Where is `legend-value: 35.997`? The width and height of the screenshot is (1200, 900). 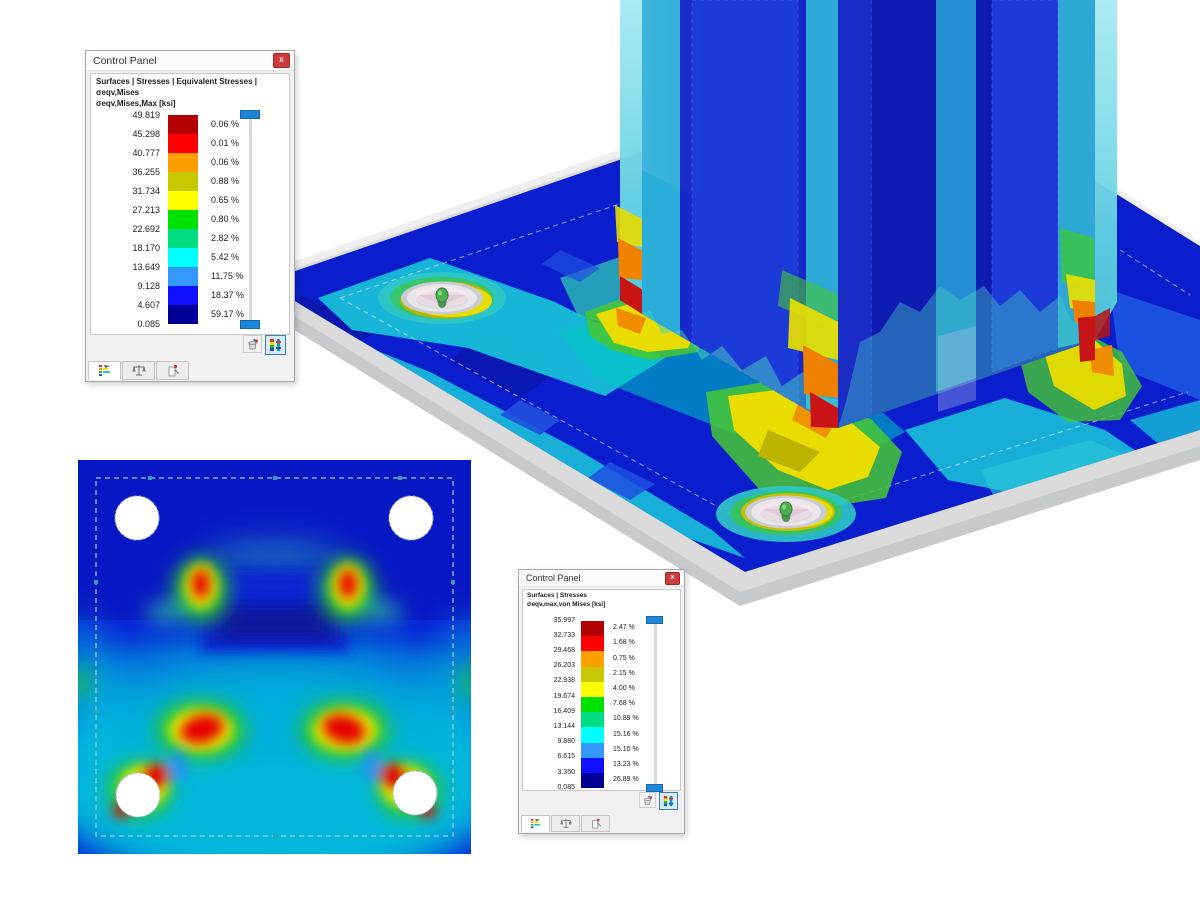
legend-value: 35.997 is located at coordinates (564, 620).